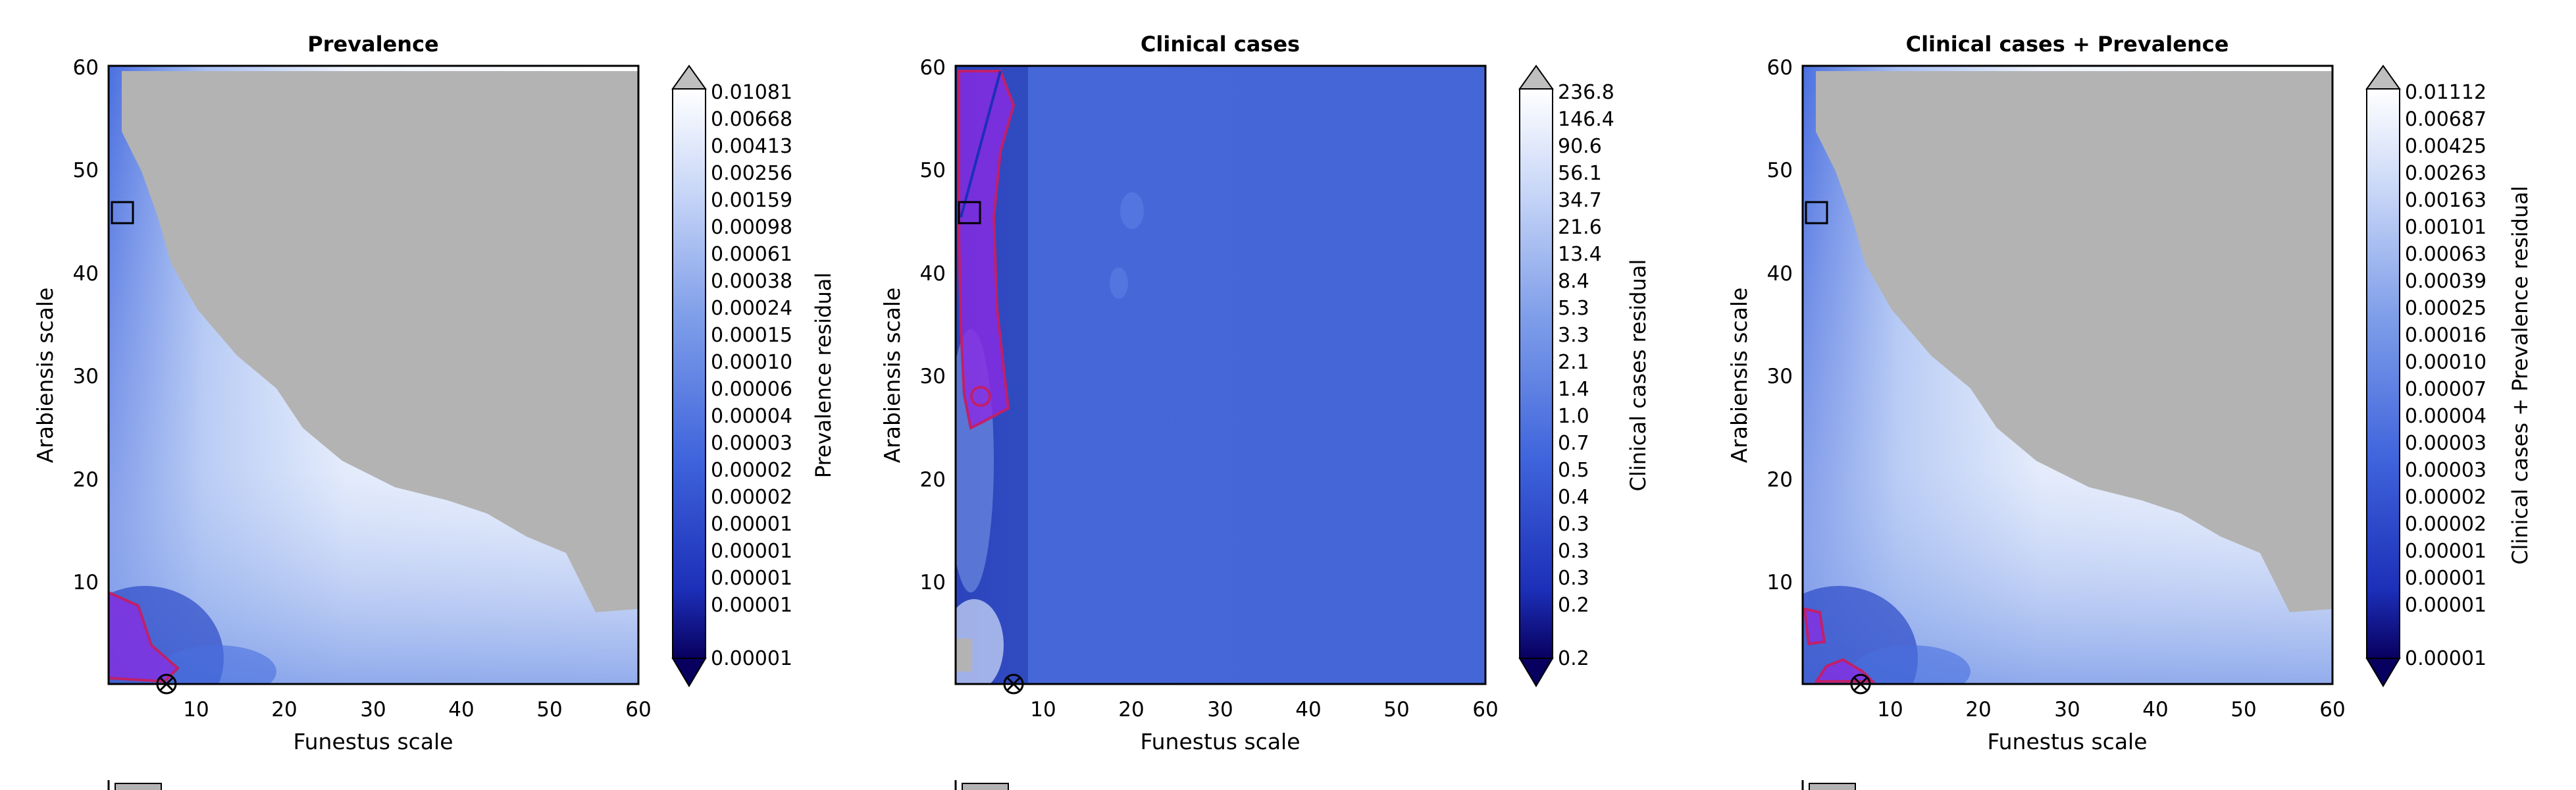  I want to click on colorbar-tick-label: 0.7, so click(1573, 443).